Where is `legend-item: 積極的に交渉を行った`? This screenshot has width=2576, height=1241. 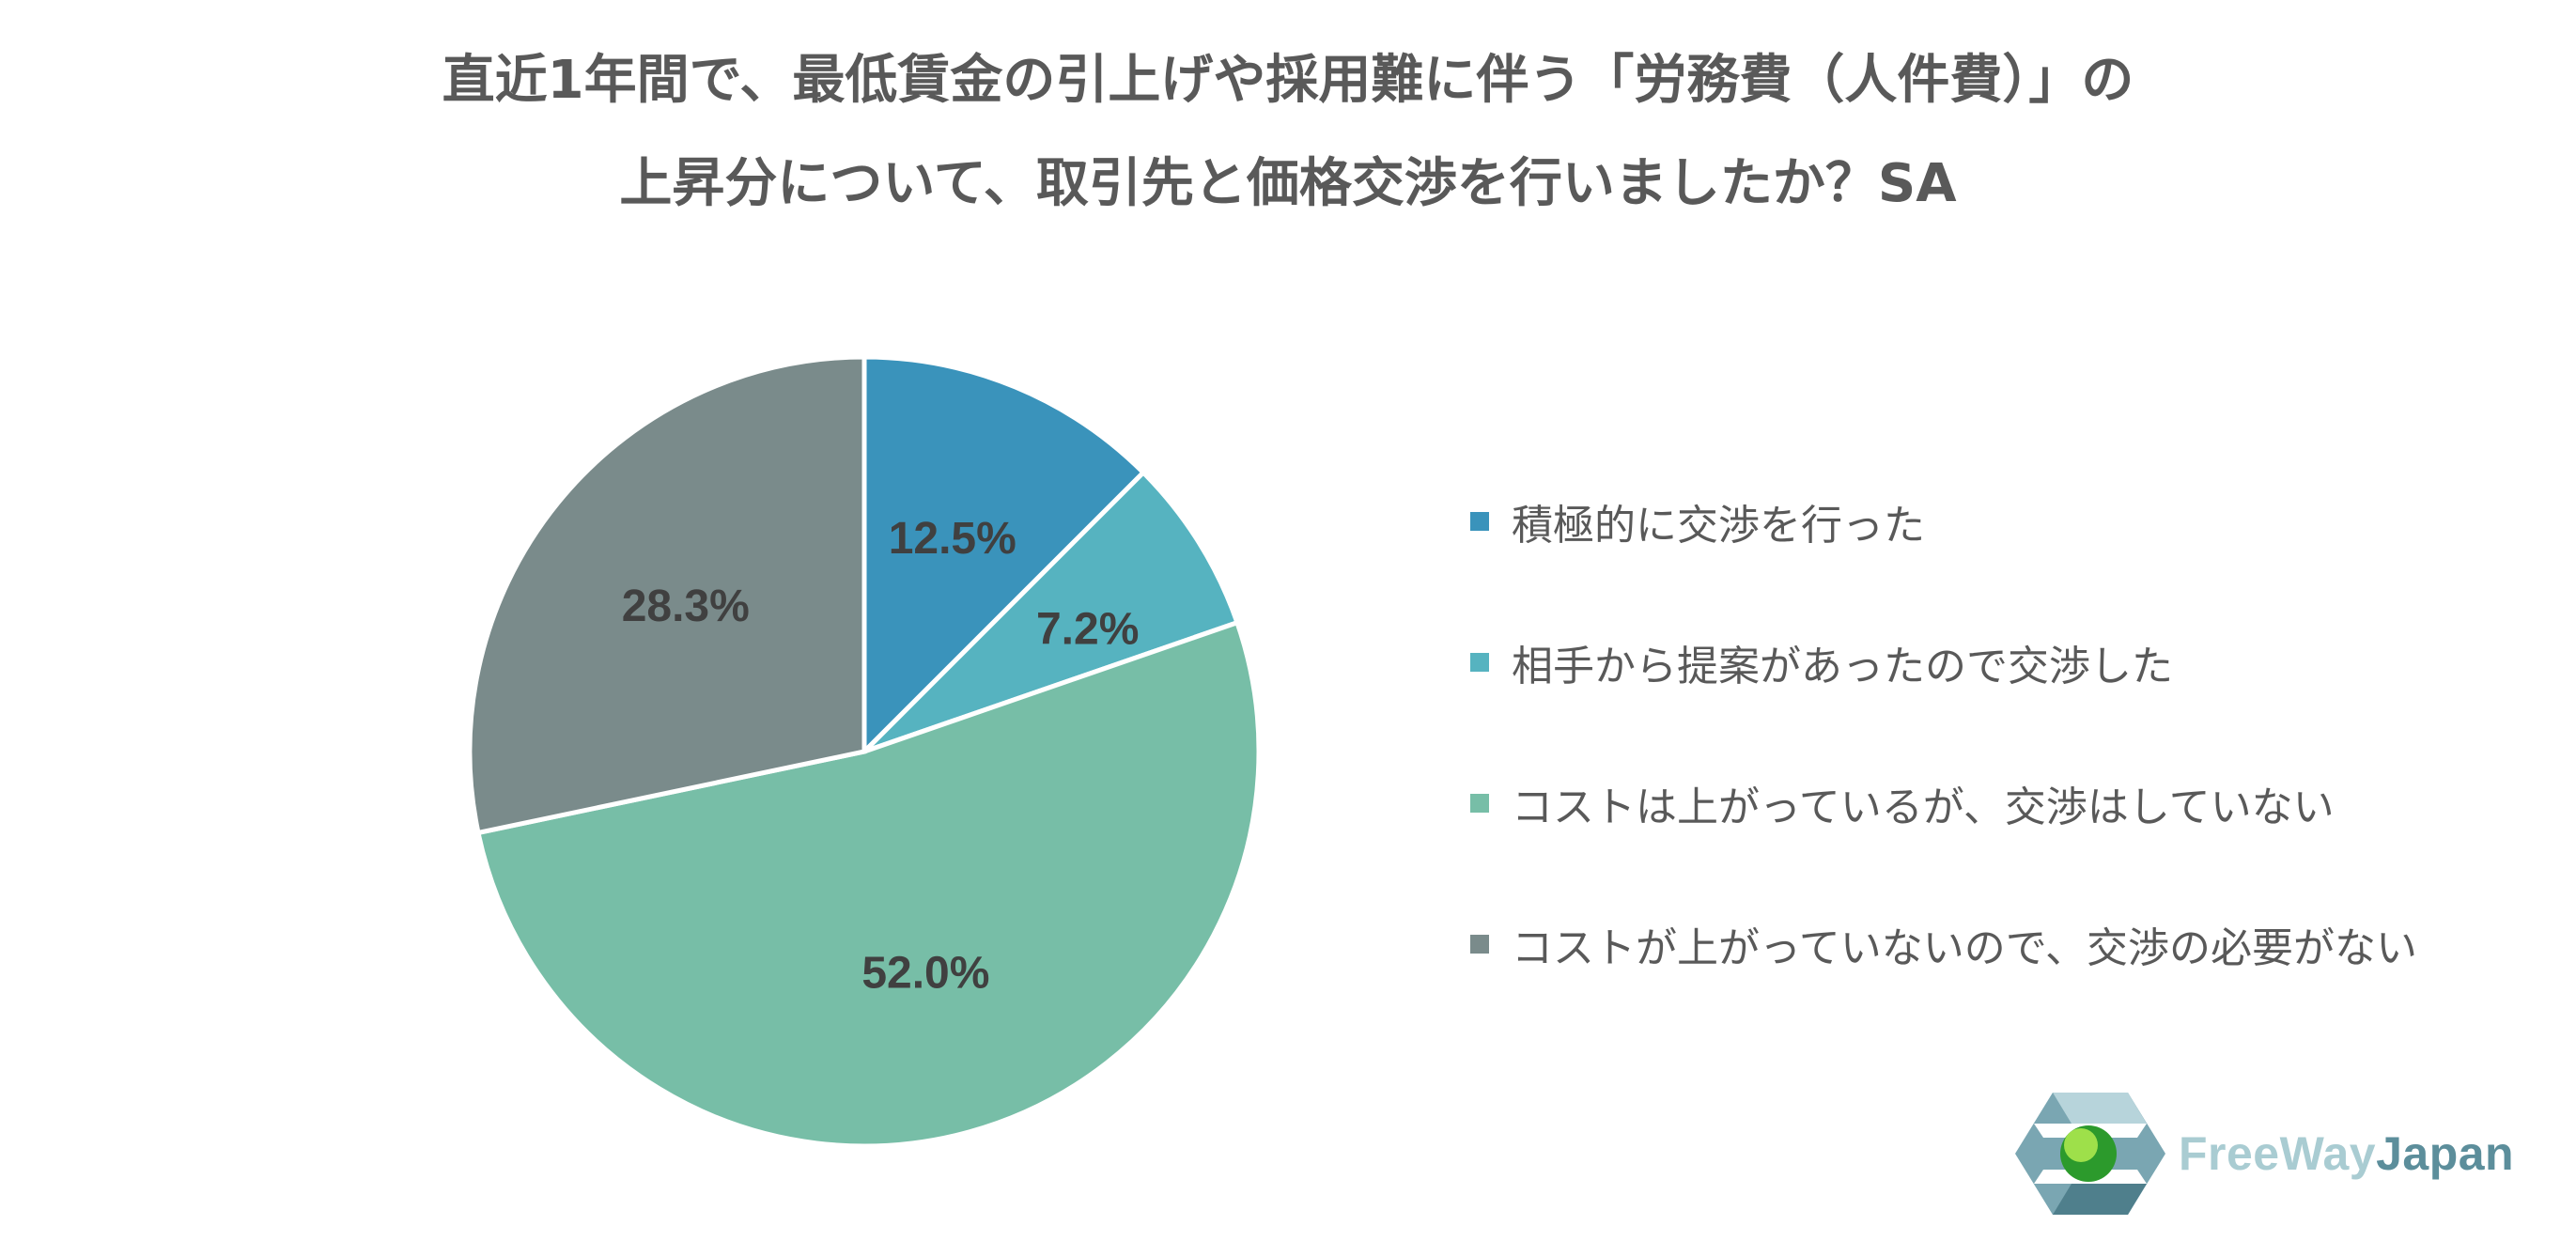 legend-item: 積極的に交渉を行った is located at coordinates (1943, 521).